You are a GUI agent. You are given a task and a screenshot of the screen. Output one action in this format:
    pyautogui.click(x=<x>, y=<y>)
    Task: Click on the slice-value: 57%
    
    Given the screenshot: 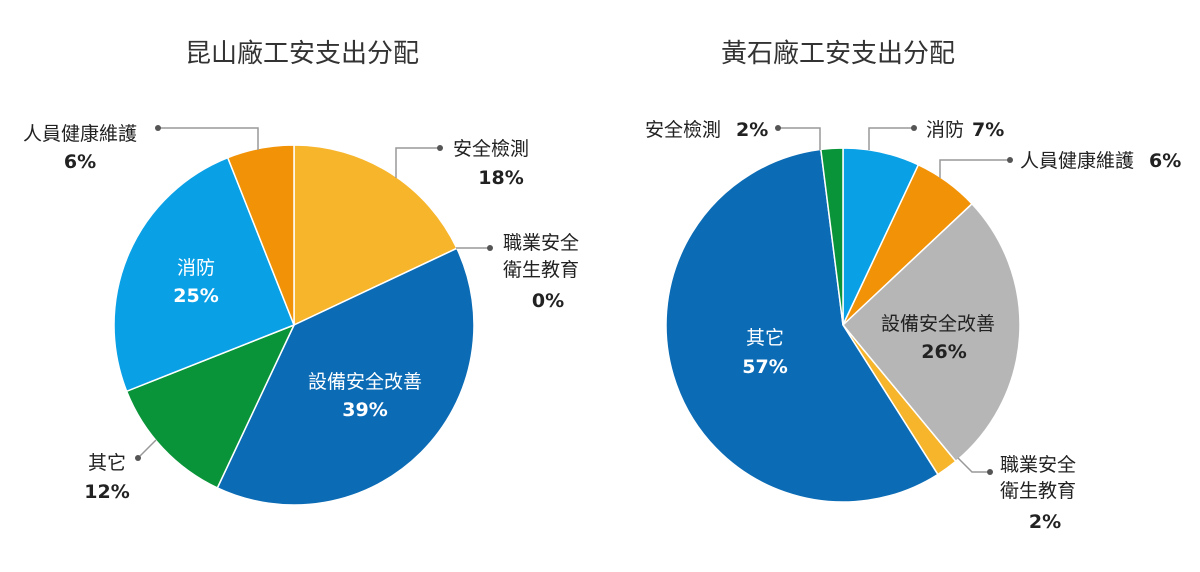 What is the action you would take?
    pyautogui.click(x=764, y=367)
    